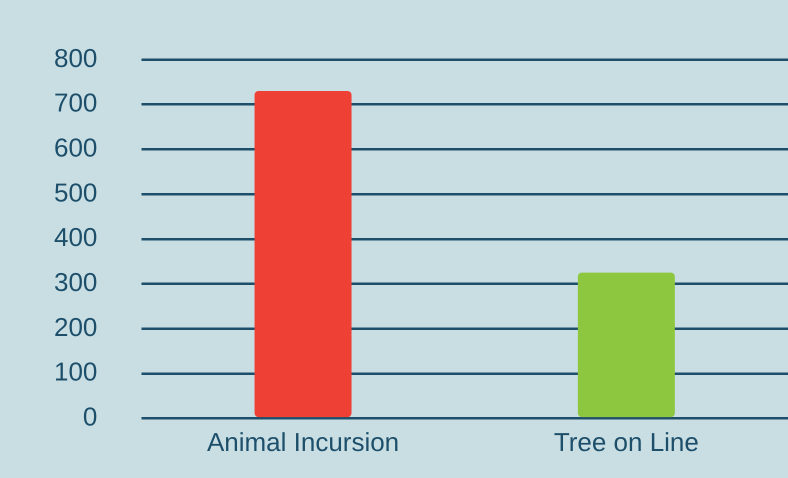 Image resolution: width=788 pixels, height=478 pixels. Describe the element at coordinates (76, 147) in the screenshot. I see `y-tick-label: 600` at that location.